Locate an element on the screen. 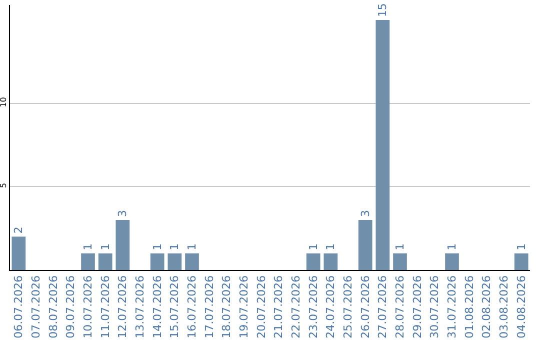 The height and width of the screenshot is (340, 540). x-tick-label: 09.07.2026 is located at coordinates (71, 306).